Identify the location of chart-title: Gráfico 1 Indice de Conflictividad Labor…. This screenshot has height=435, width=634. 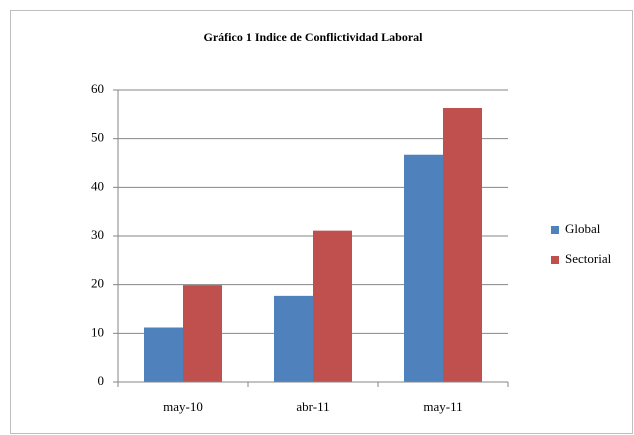
(314, 37).